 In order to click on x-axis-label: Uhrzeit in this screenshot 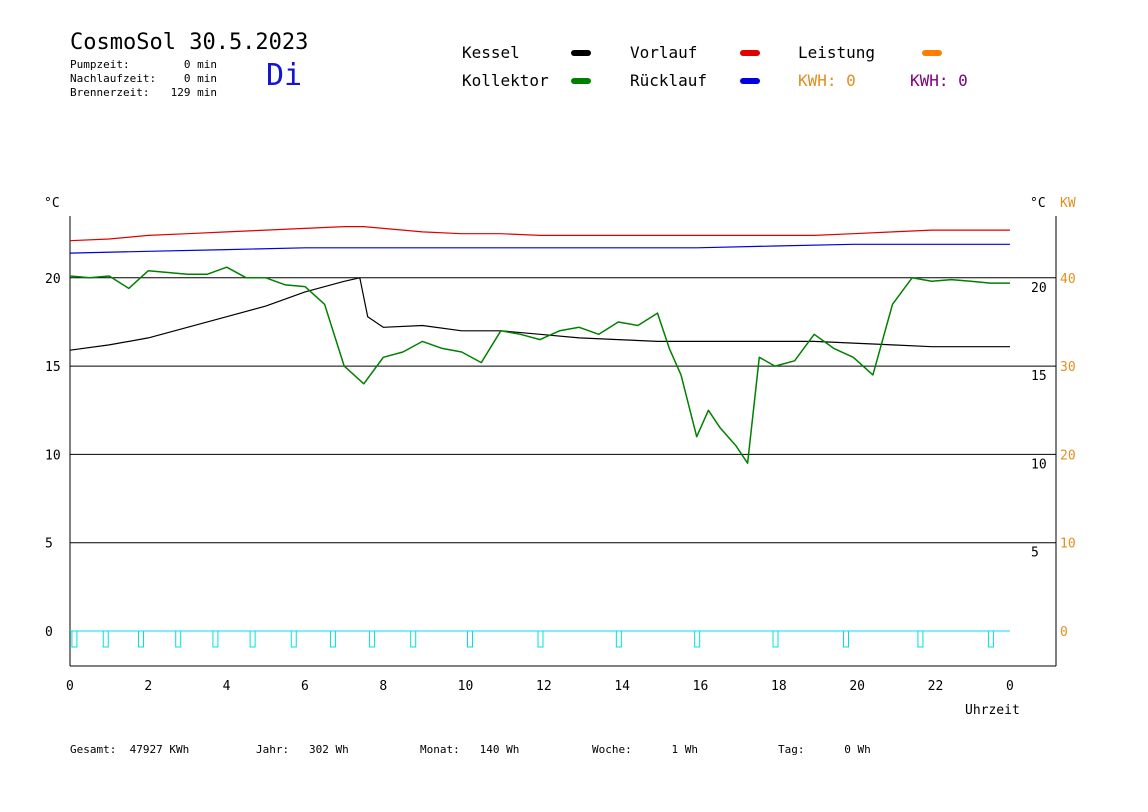, I will do `click(992, 710)`.